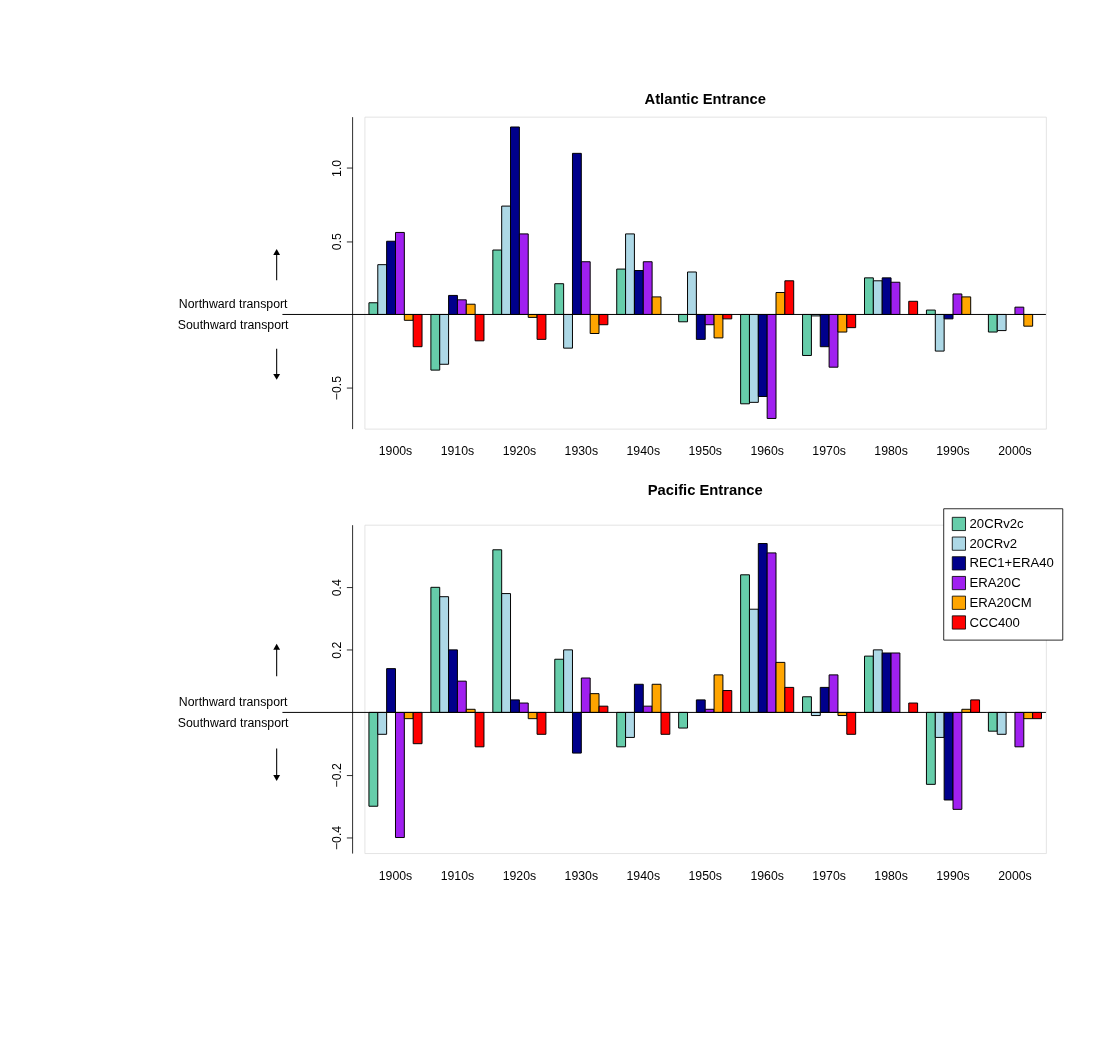  I want to click on y-tick-label: 0.2, so click(337, 650).